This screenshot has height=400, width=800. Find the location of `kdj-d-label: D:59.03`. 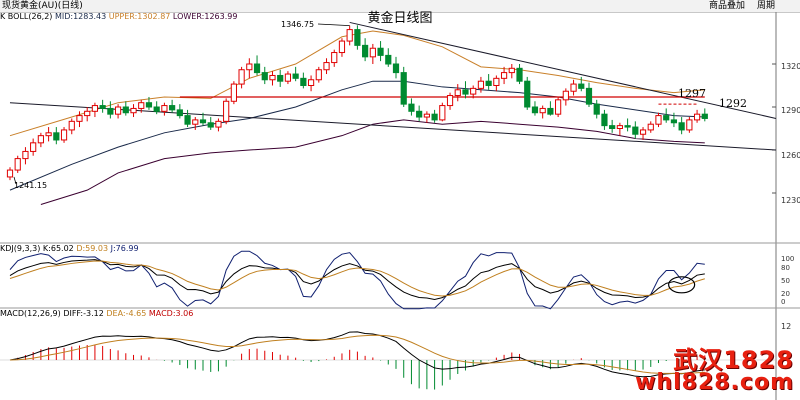

kdj-d-label: D:59.03 is located at coordinates (92, 248).